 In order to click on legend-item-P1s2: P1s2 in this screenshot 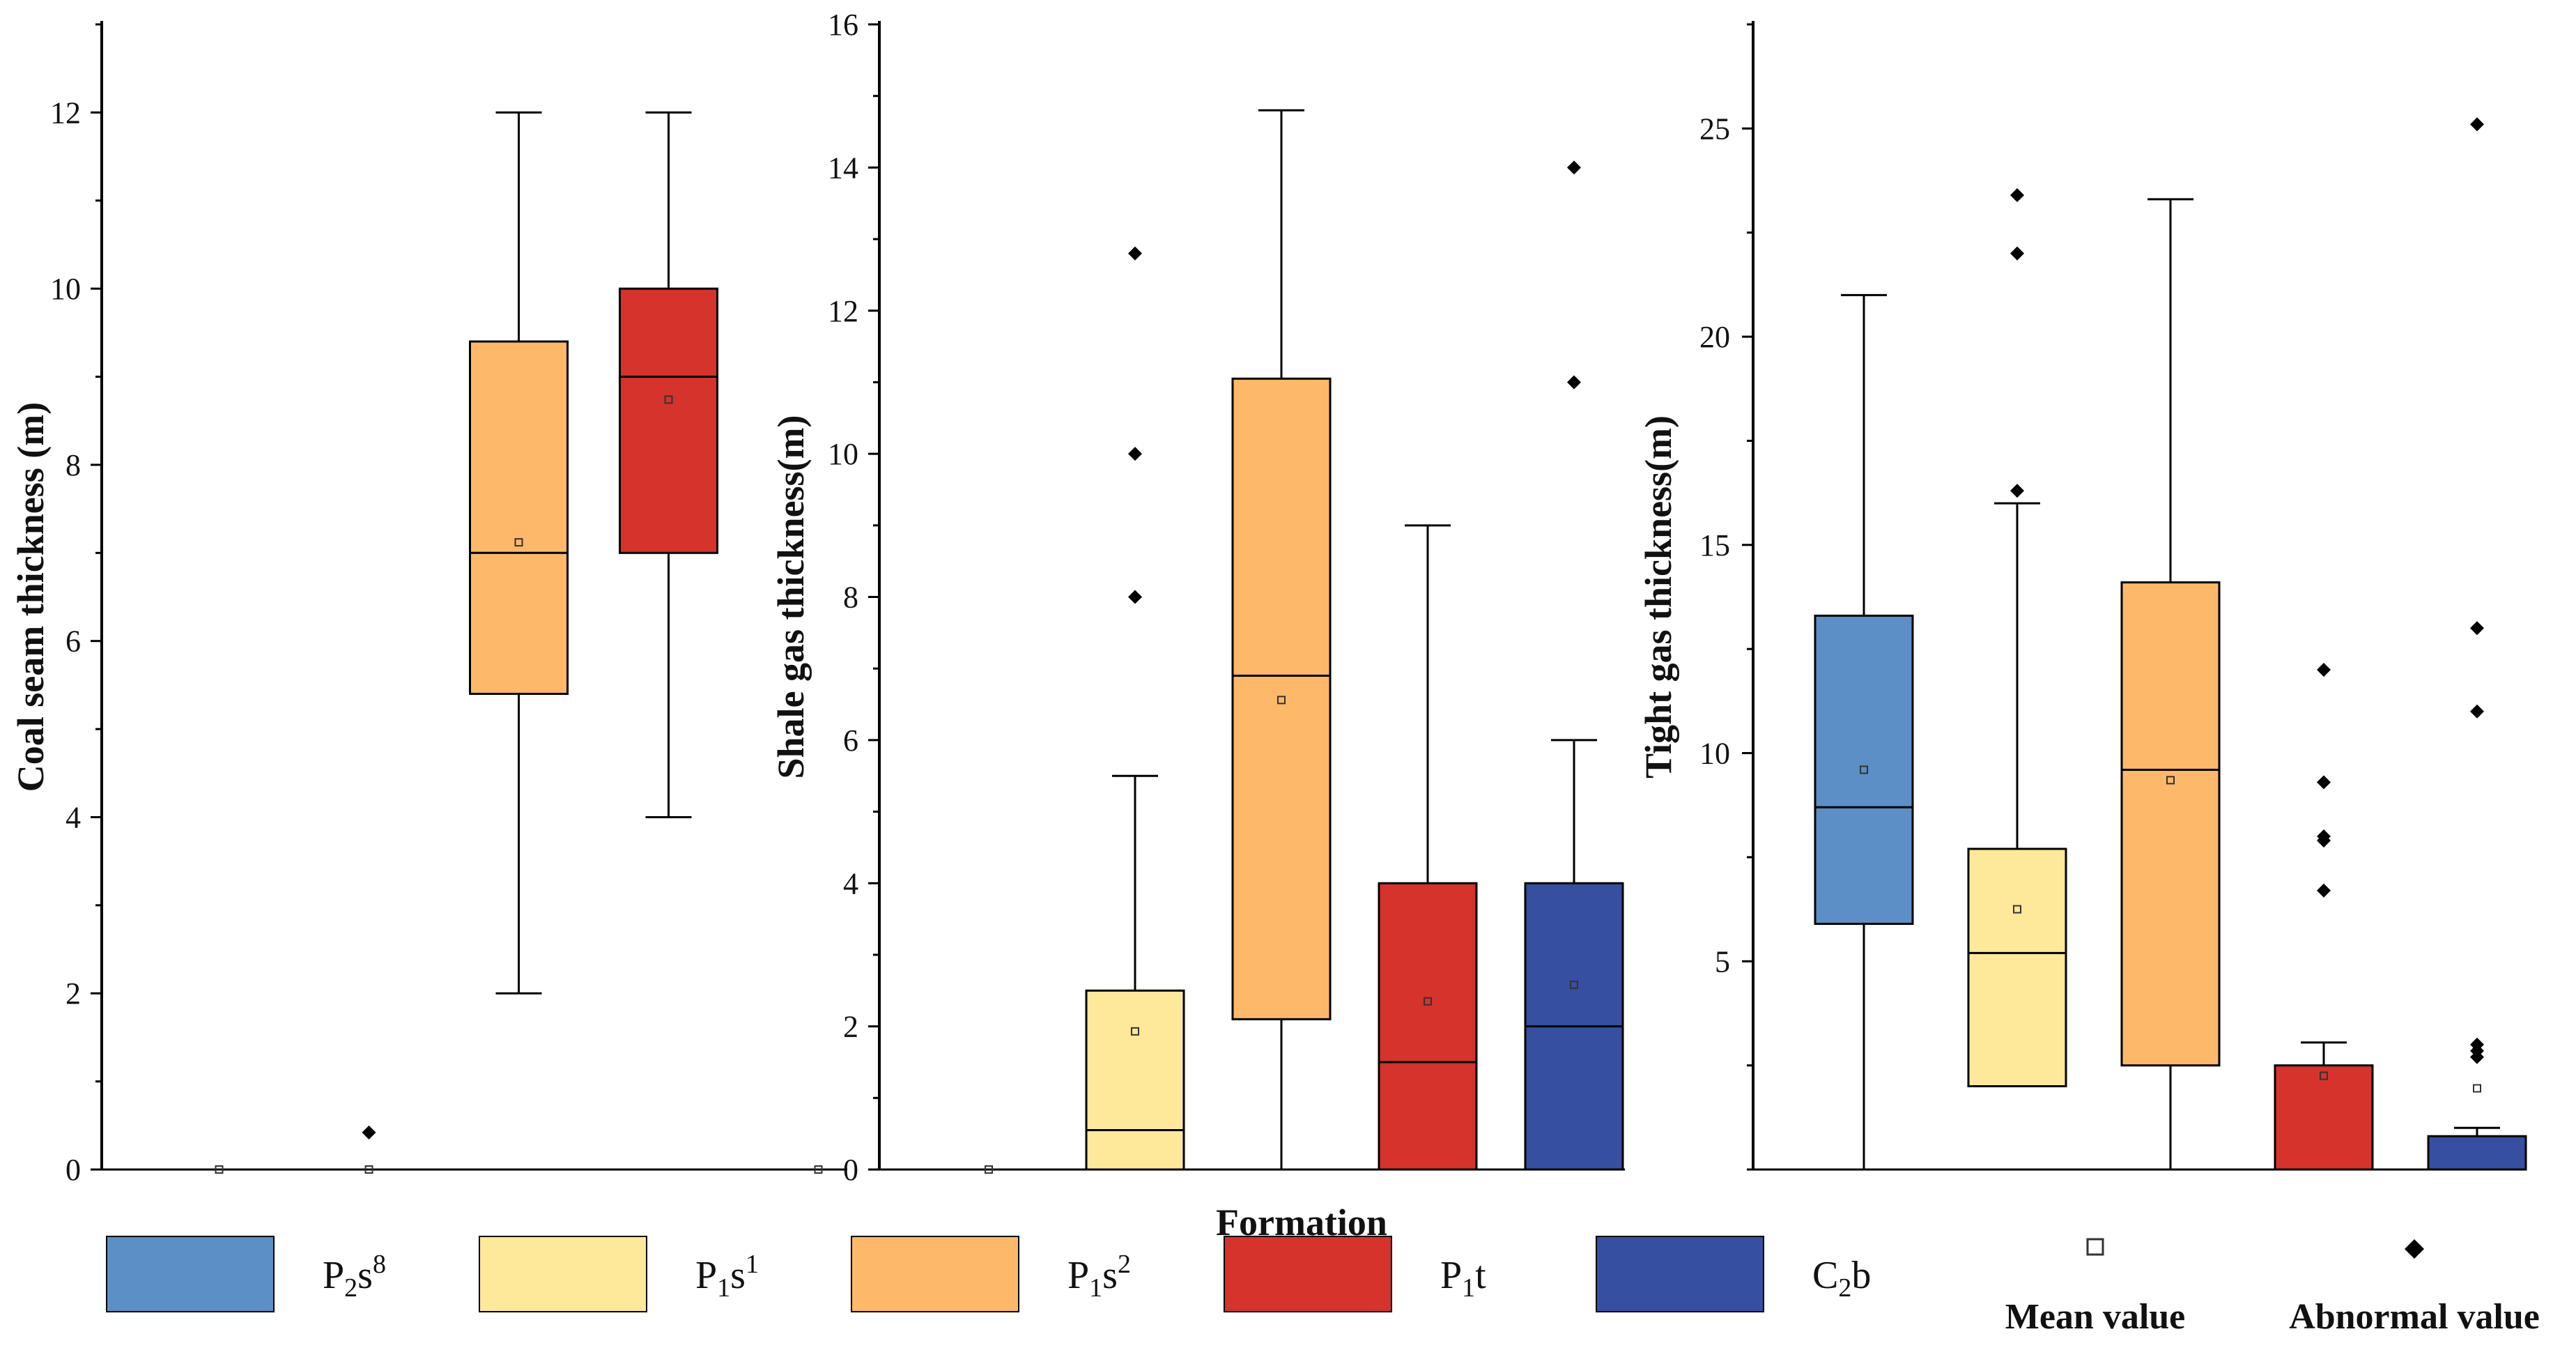, I will do `click(991, 1274)`.